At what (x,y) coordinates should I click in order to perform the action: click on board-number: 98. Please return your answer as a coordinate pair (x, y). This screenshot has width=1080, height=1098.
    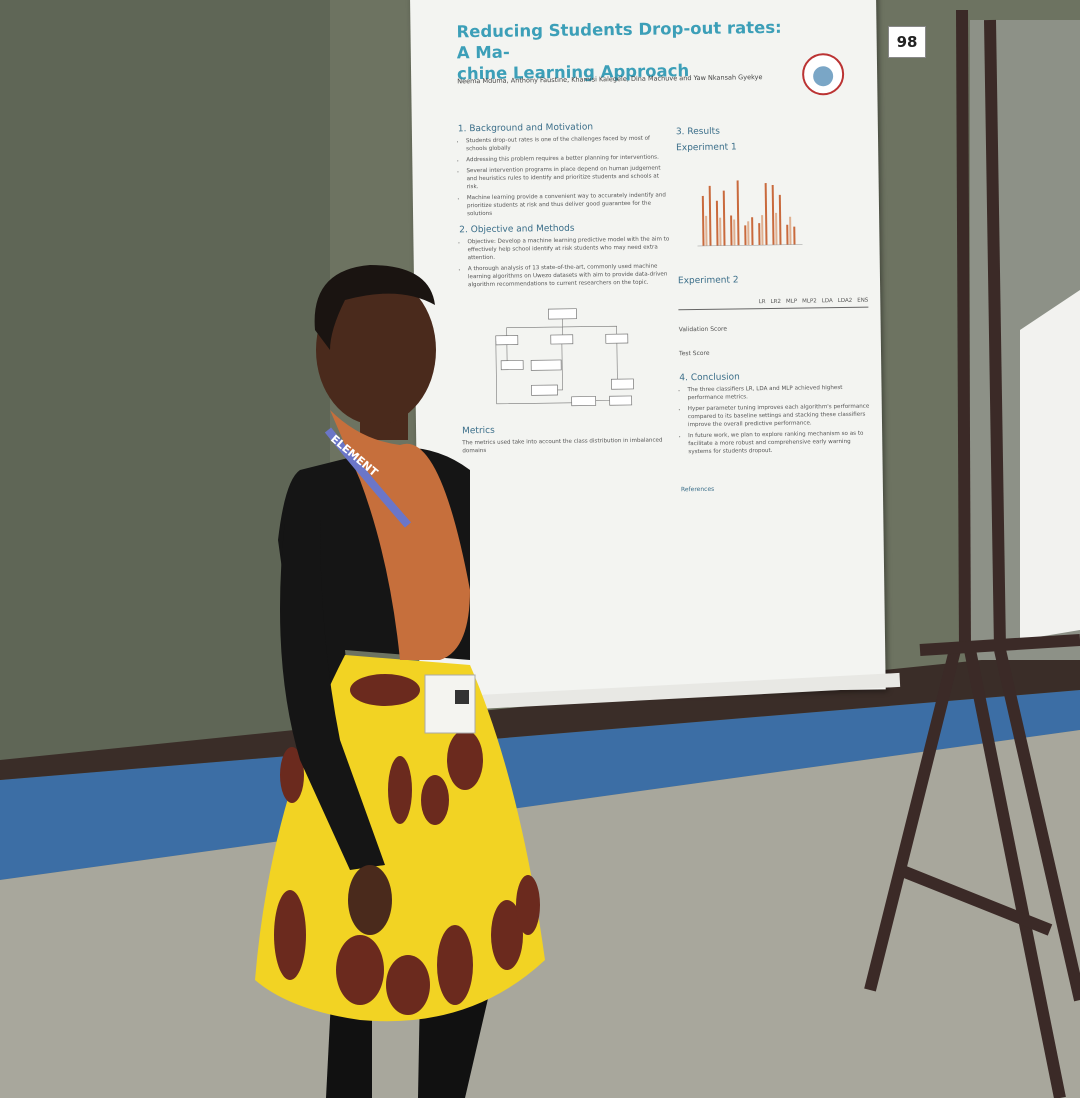
    Looking at the image, I should click on (907, 42).